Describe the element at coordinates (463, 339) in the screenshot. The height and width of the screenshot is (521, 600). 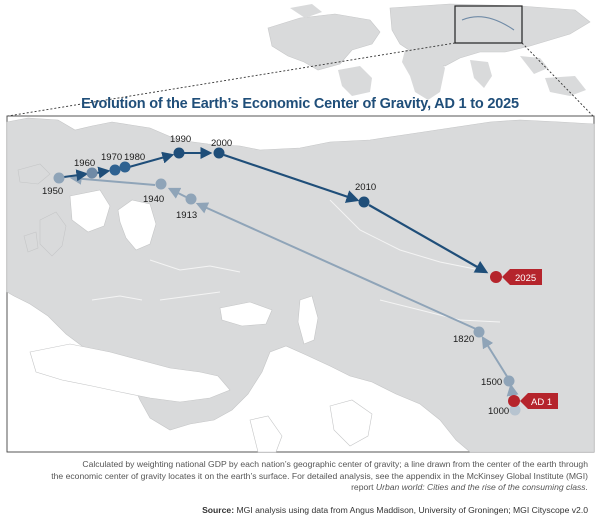
I see `label-1820: 1820` at that location.